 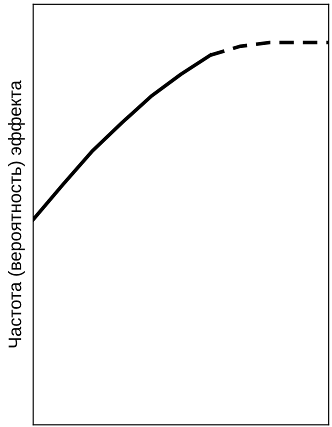 I want to click on y-axis-title: Частота (вероятность) эффекта, so click(x=16, y=214).